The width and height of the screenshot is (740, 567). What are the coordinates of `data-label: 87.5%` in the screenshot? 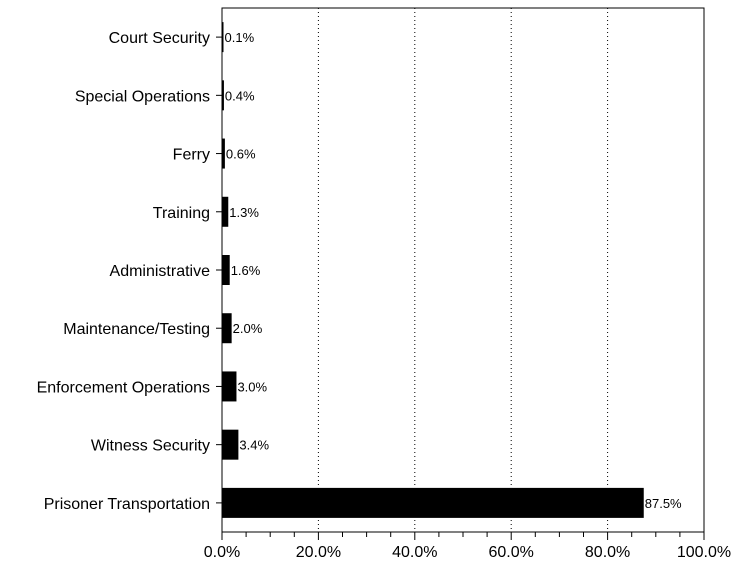 It's located at (663, 503).